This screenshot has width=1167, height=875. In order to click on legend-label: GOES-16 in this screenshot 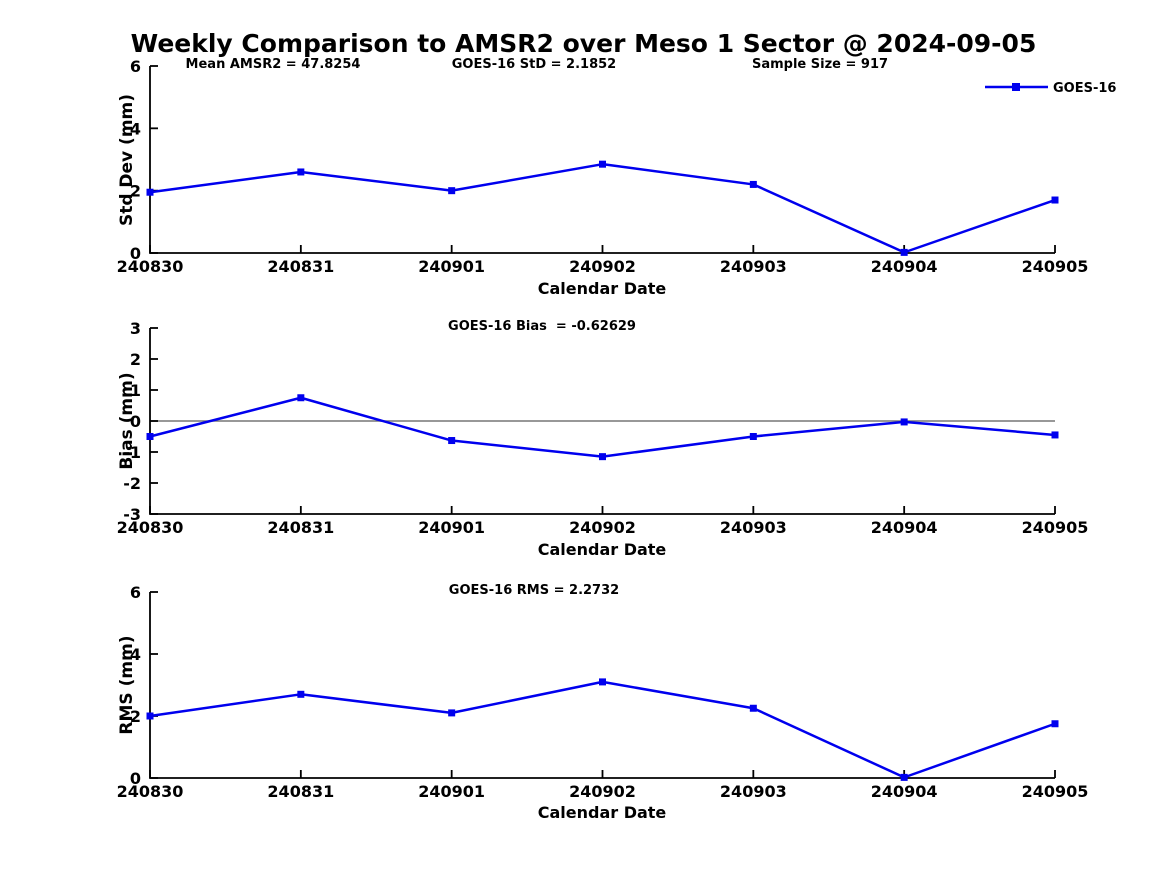, I will do `click(1085, 88)`.